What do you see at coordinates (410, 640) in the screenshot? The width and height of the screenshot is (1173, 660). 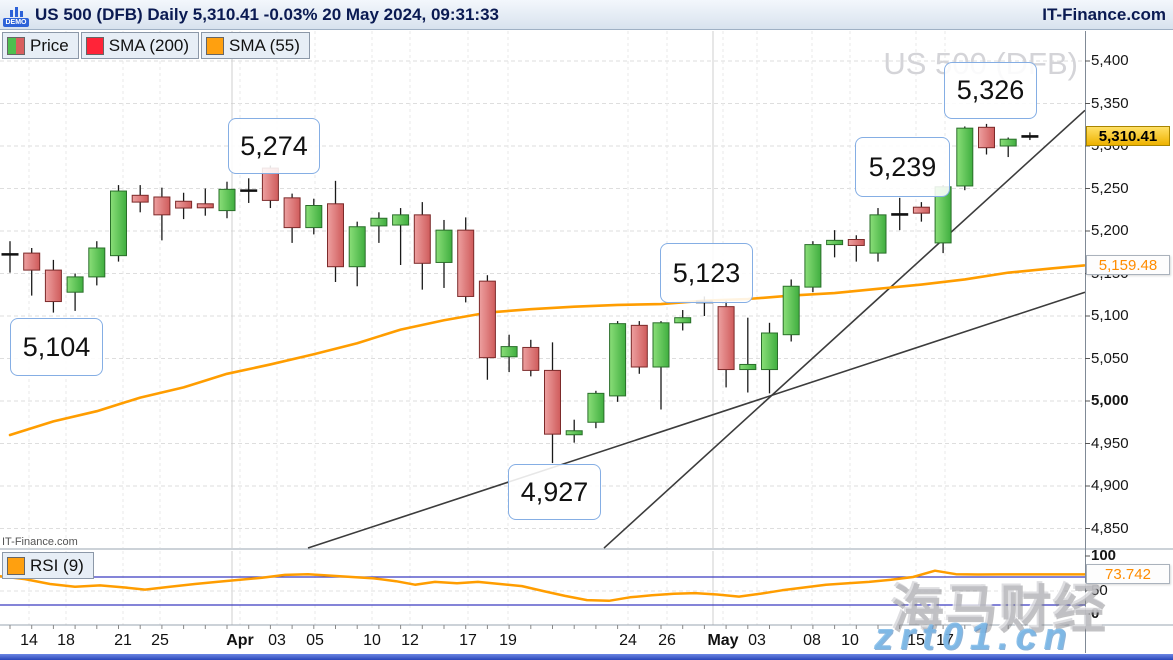 I see `date-axis-label: 12` at bounding box center [410, 640].